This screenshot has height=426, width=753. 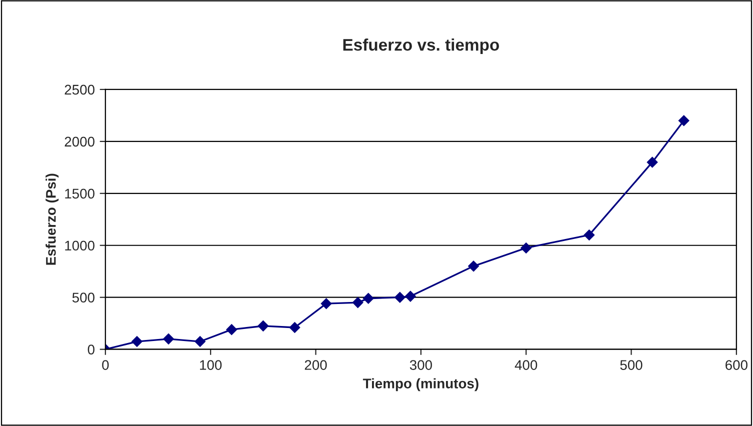 I want to click on chart-title: Esfuerzo vs. tiempo, so click(x=421, y=46).